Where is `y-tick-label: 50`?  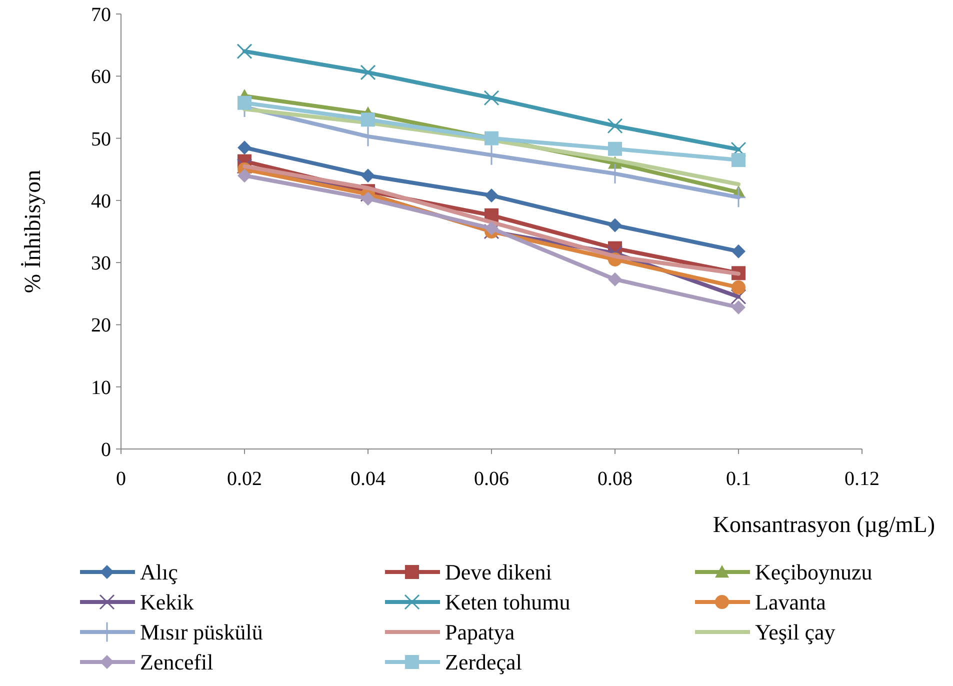 y-tick-label: 50 is located at coordinates (101, 139).